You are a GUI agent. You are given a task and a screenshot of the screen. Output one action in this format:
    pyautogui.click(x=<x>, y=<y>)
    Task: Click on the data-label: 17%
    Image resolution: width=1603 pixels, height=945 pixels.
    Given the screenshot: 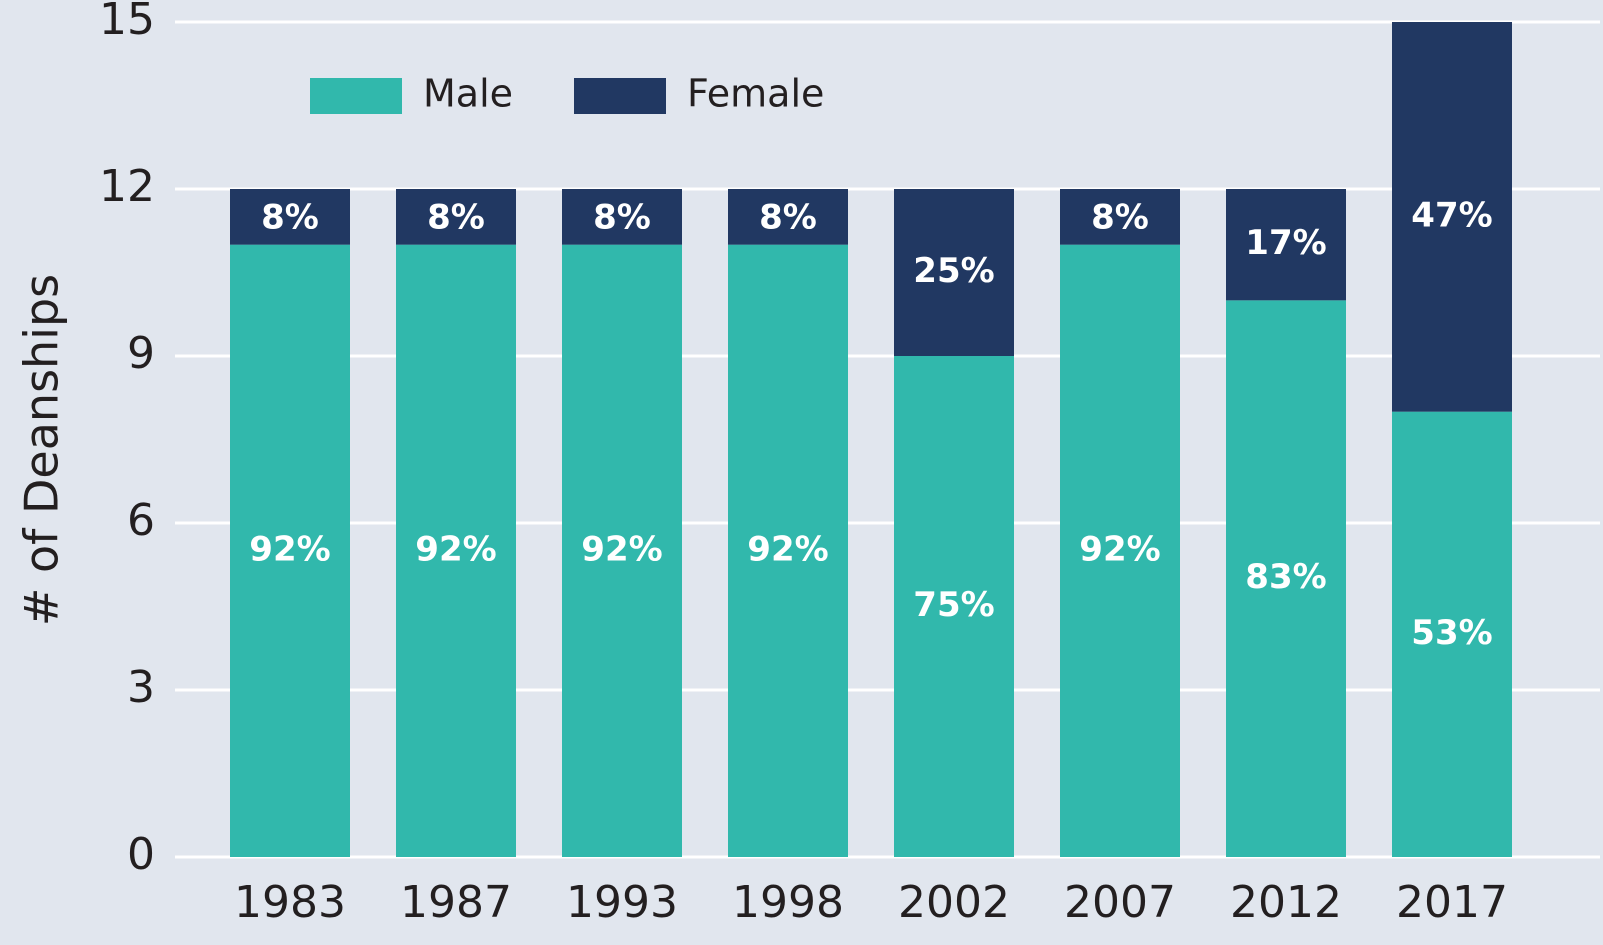 What is the action you would take?
    pyautogui.click(x=1285, y=243)
    